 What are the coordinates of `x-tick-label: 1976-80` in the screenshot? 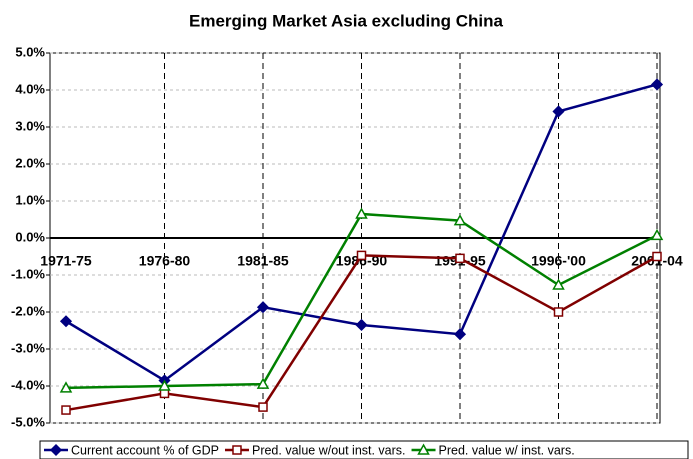 It's located at (165, 261).